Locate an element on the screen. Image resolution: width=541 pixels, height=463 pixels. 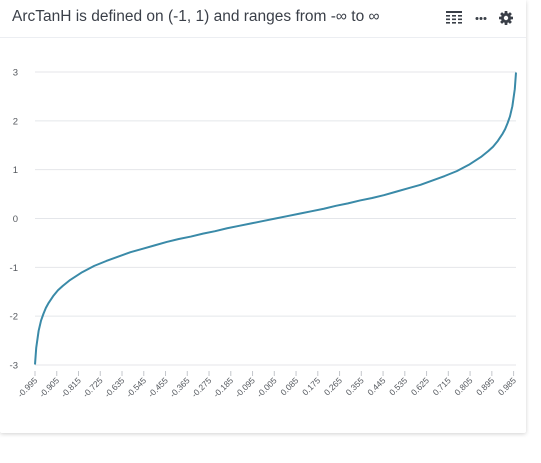
y-tick-label: 3 is located at coordinates (15, 73).